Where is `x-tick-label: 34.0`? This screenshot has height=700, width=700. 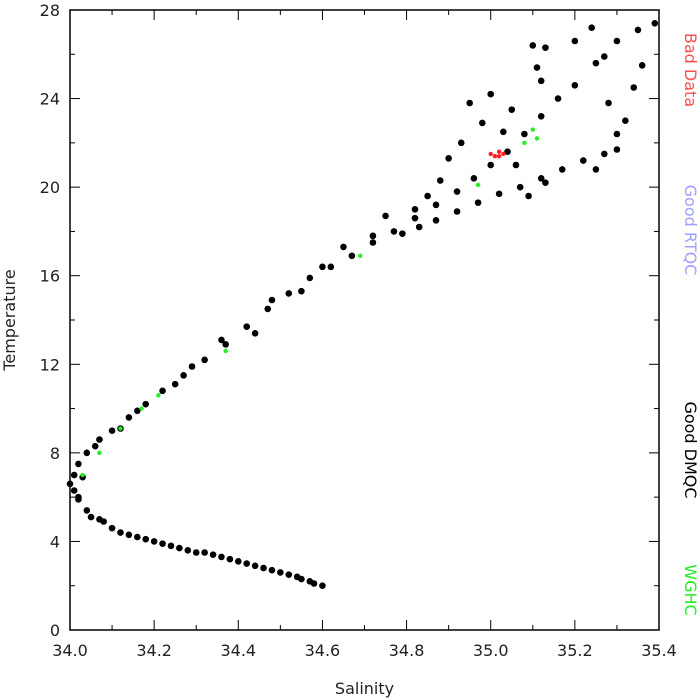
x-tick-label: 34.0 is located at coordinates (70, 650).